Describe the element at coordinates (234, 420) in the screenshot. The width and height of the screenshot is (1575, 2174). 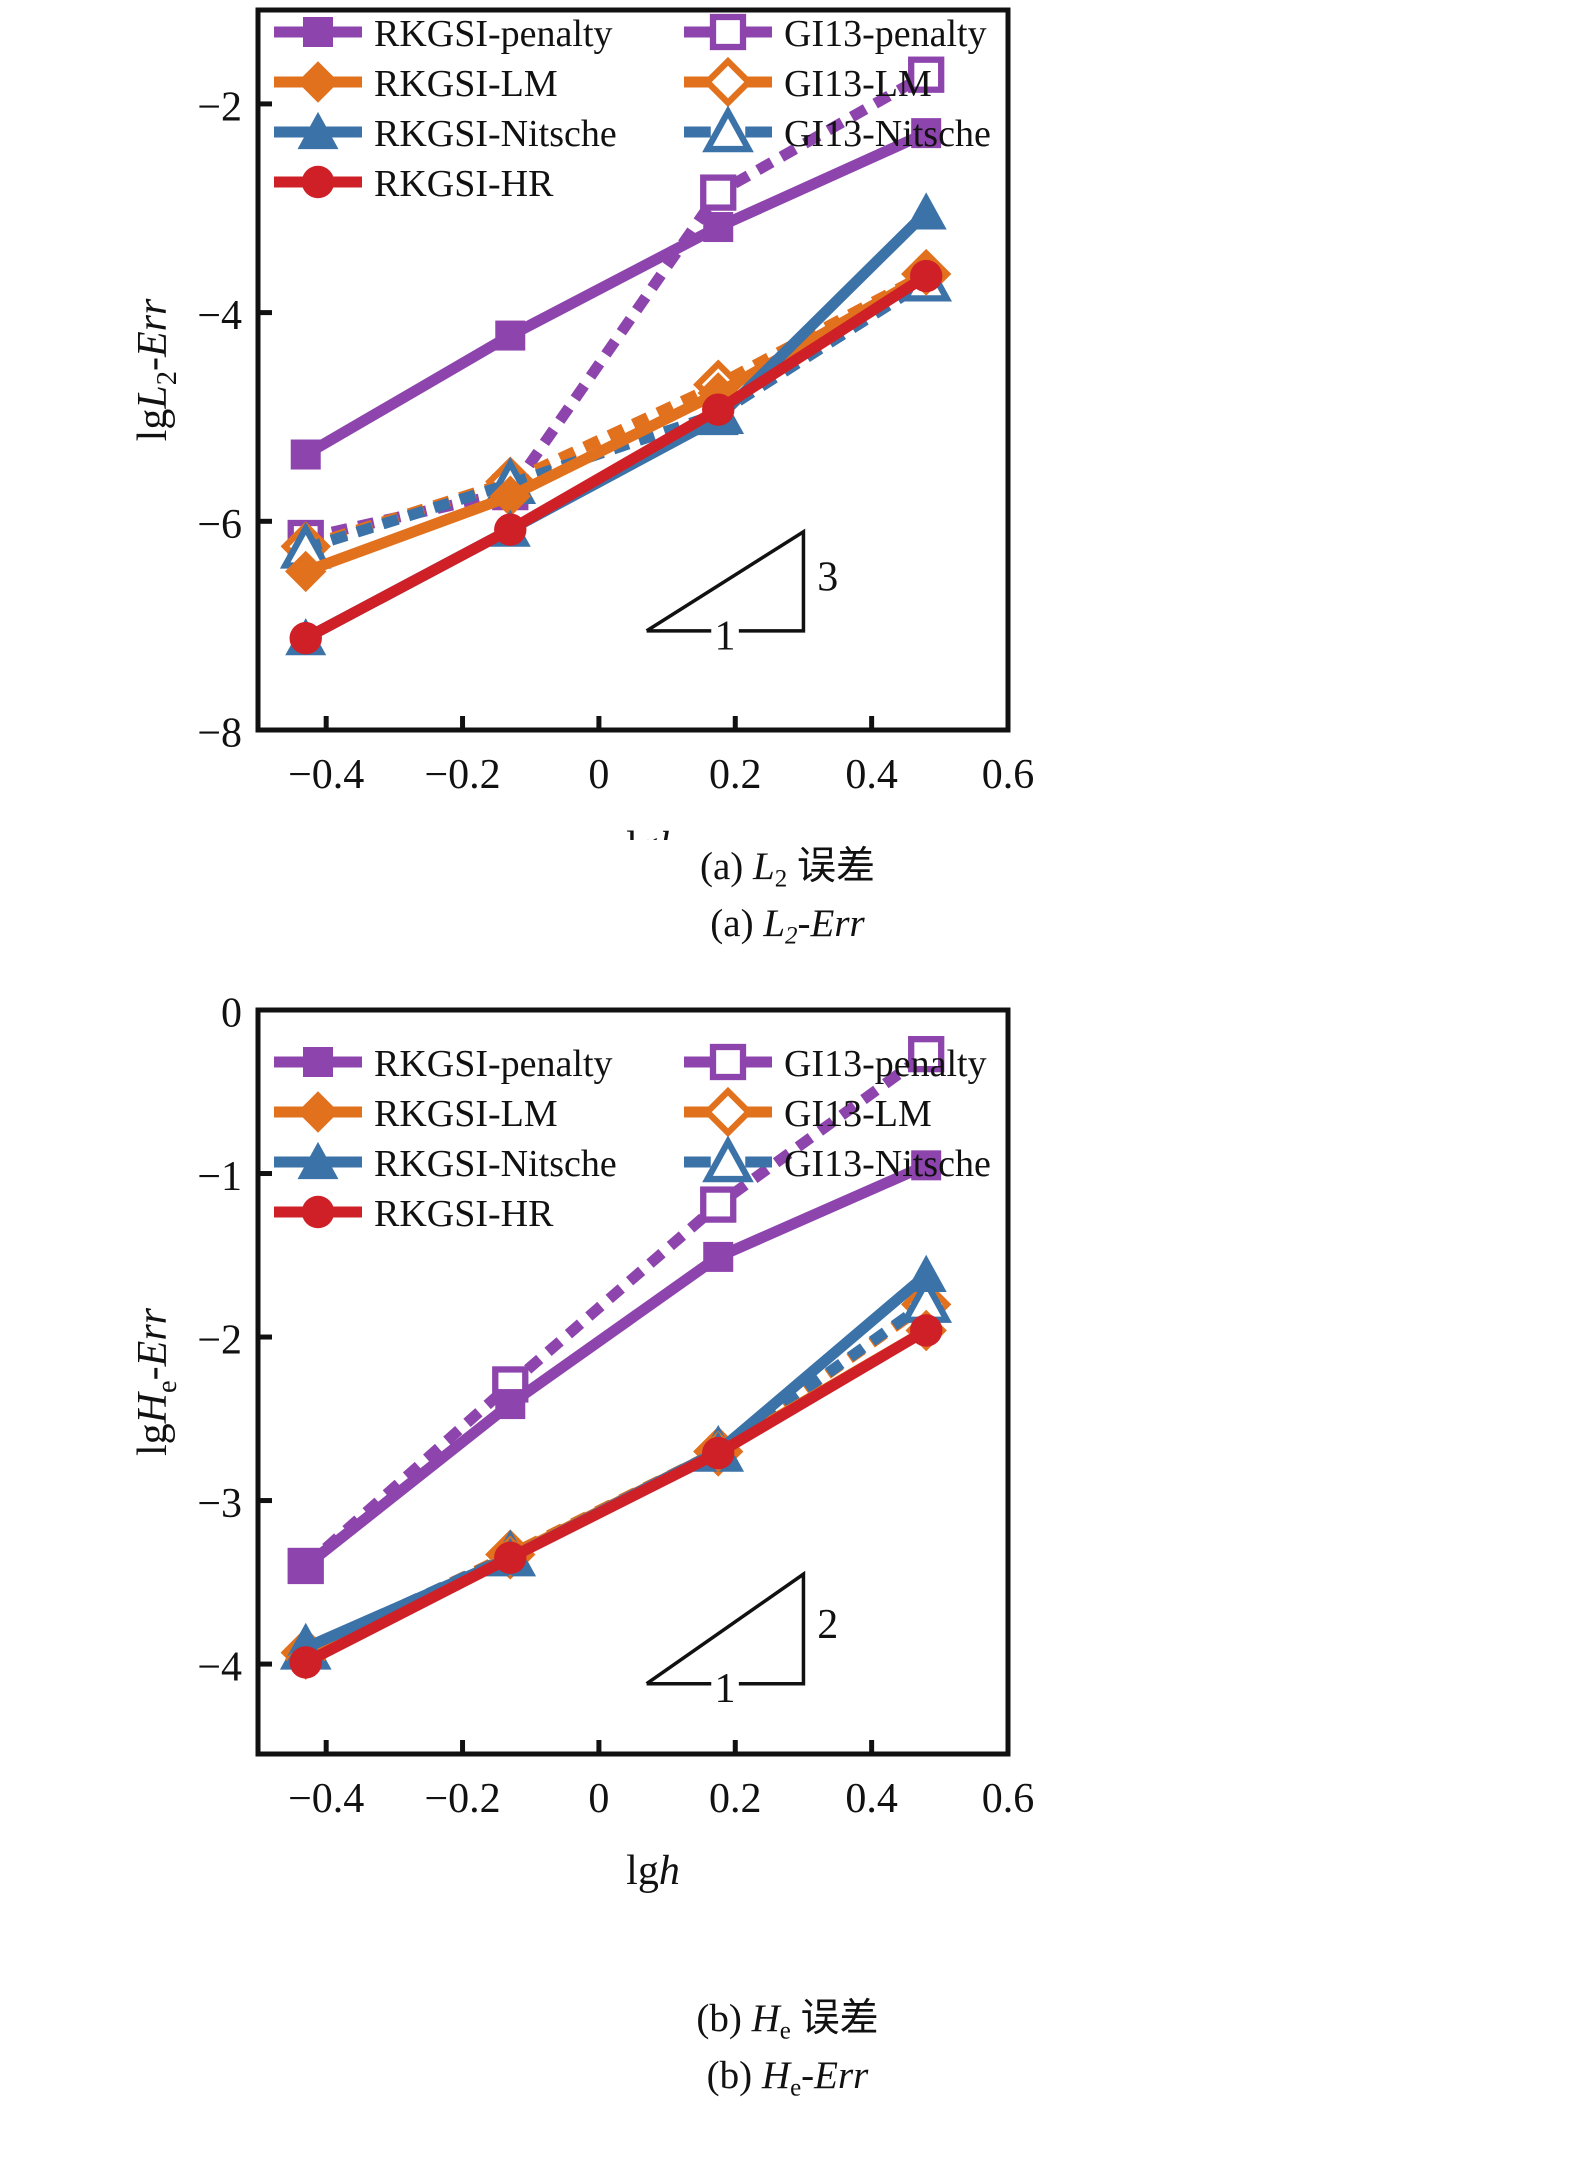
I see `y-axis: −8 −6 −4 −2` at that location.